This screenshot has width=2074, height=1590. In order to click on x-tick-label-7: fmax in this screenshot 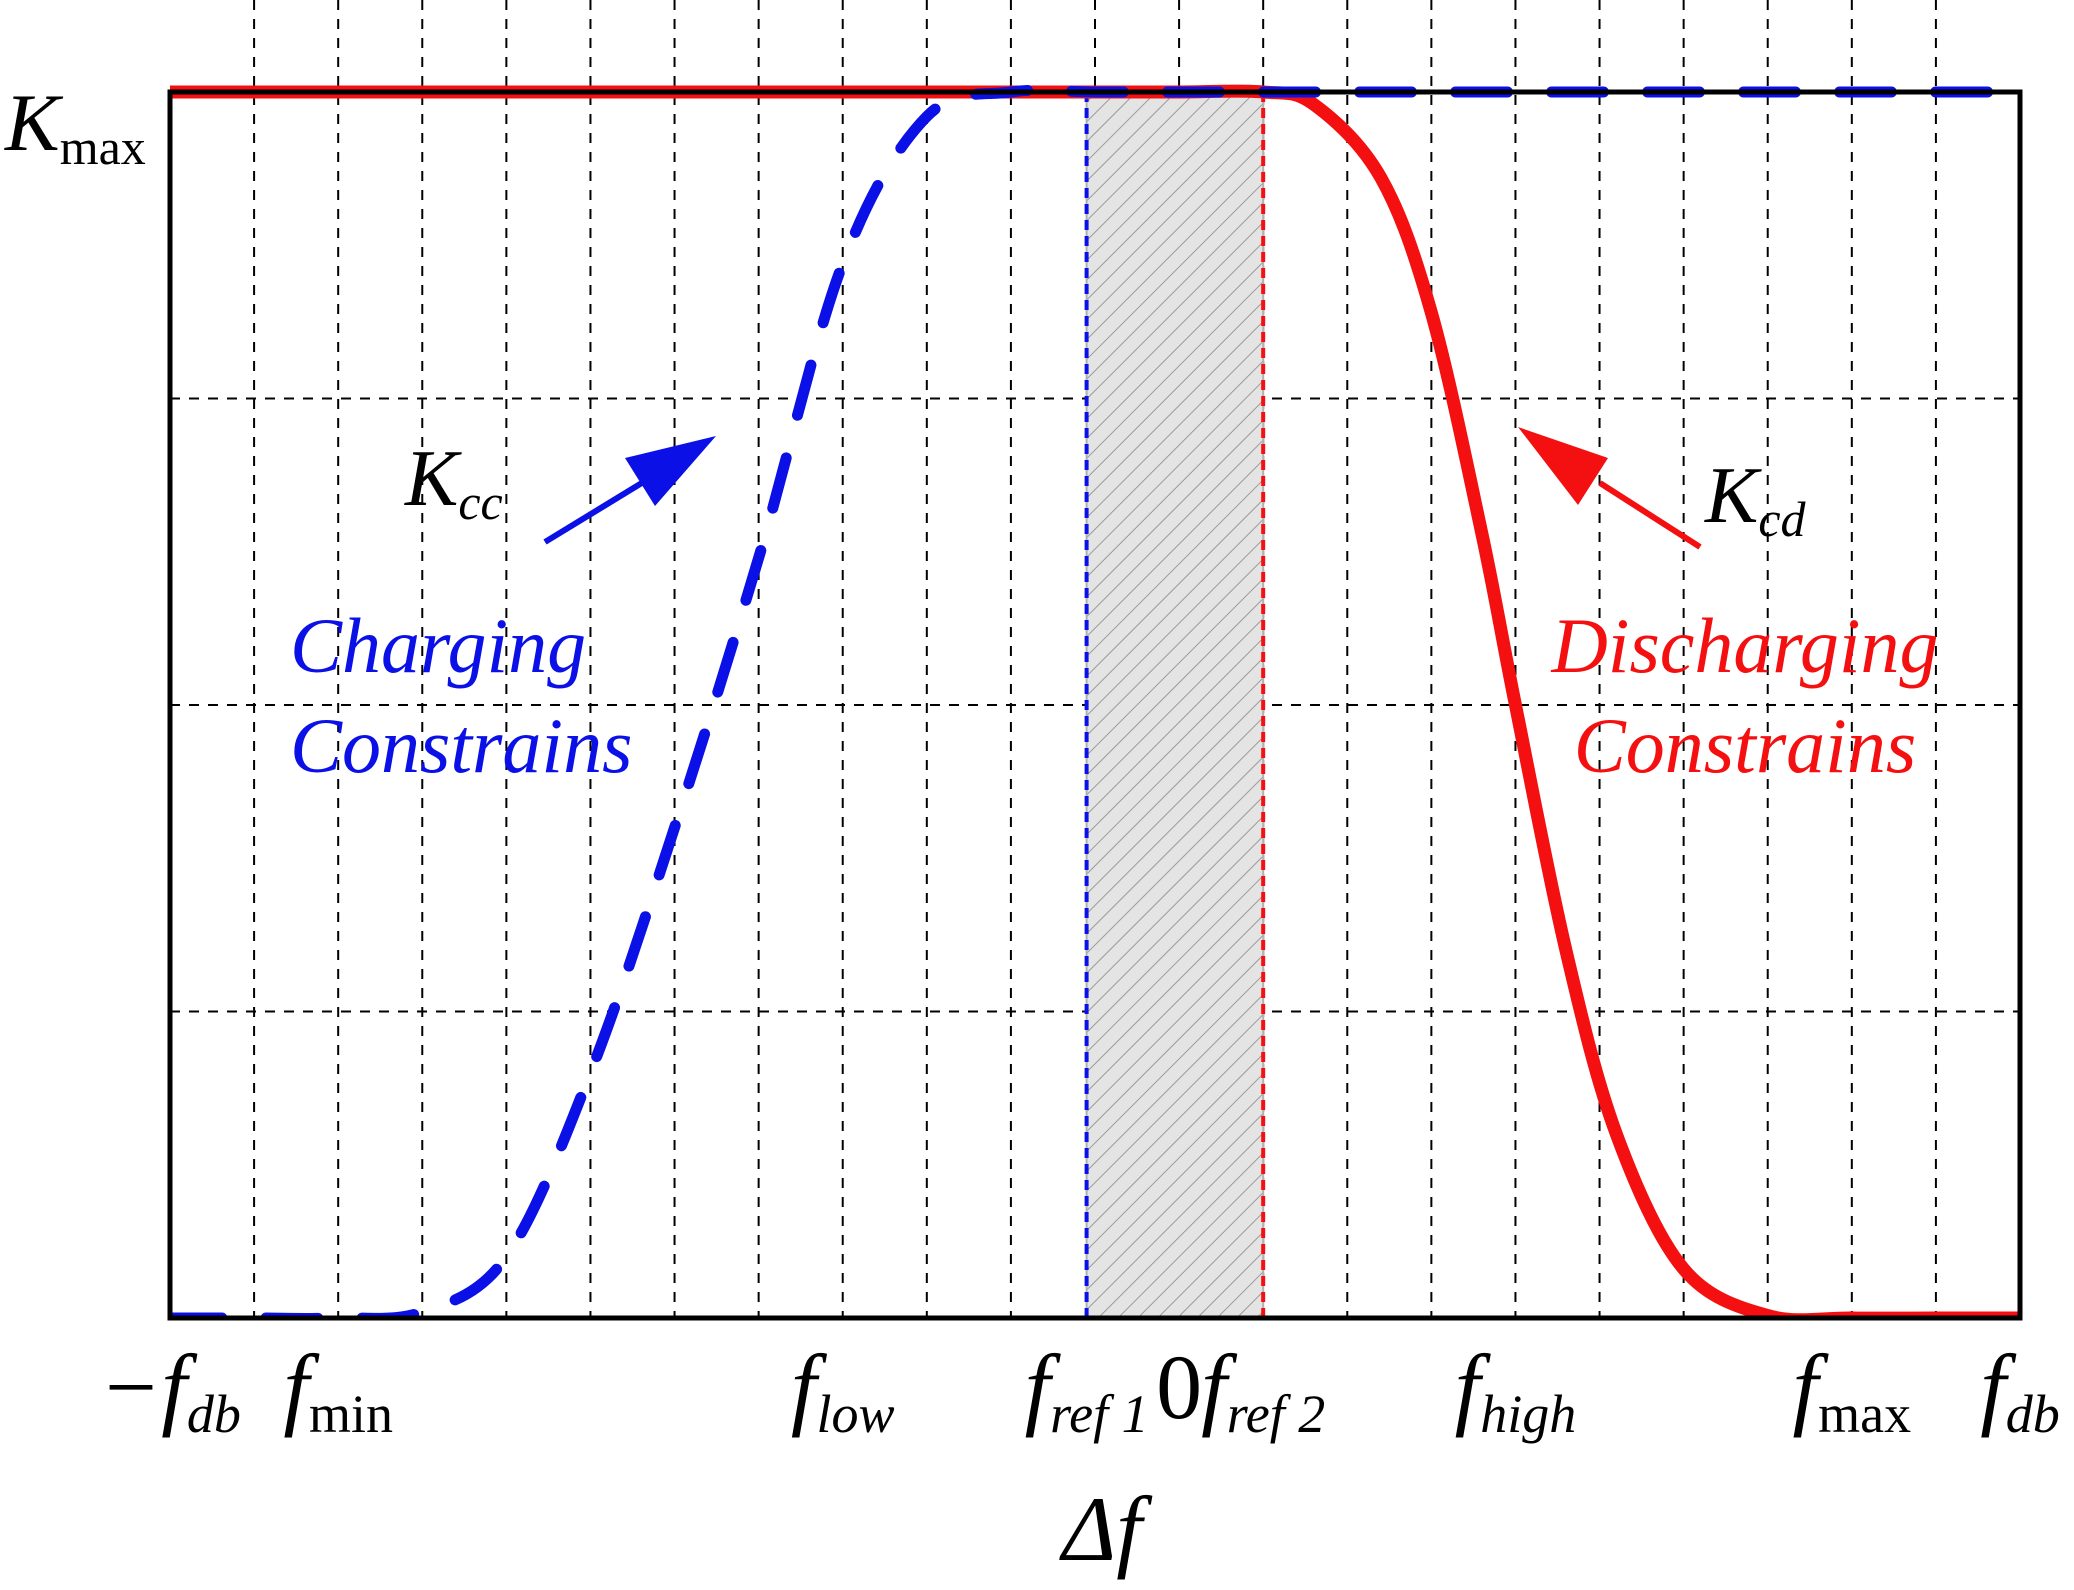, I will do `click(1852, 1390)`.